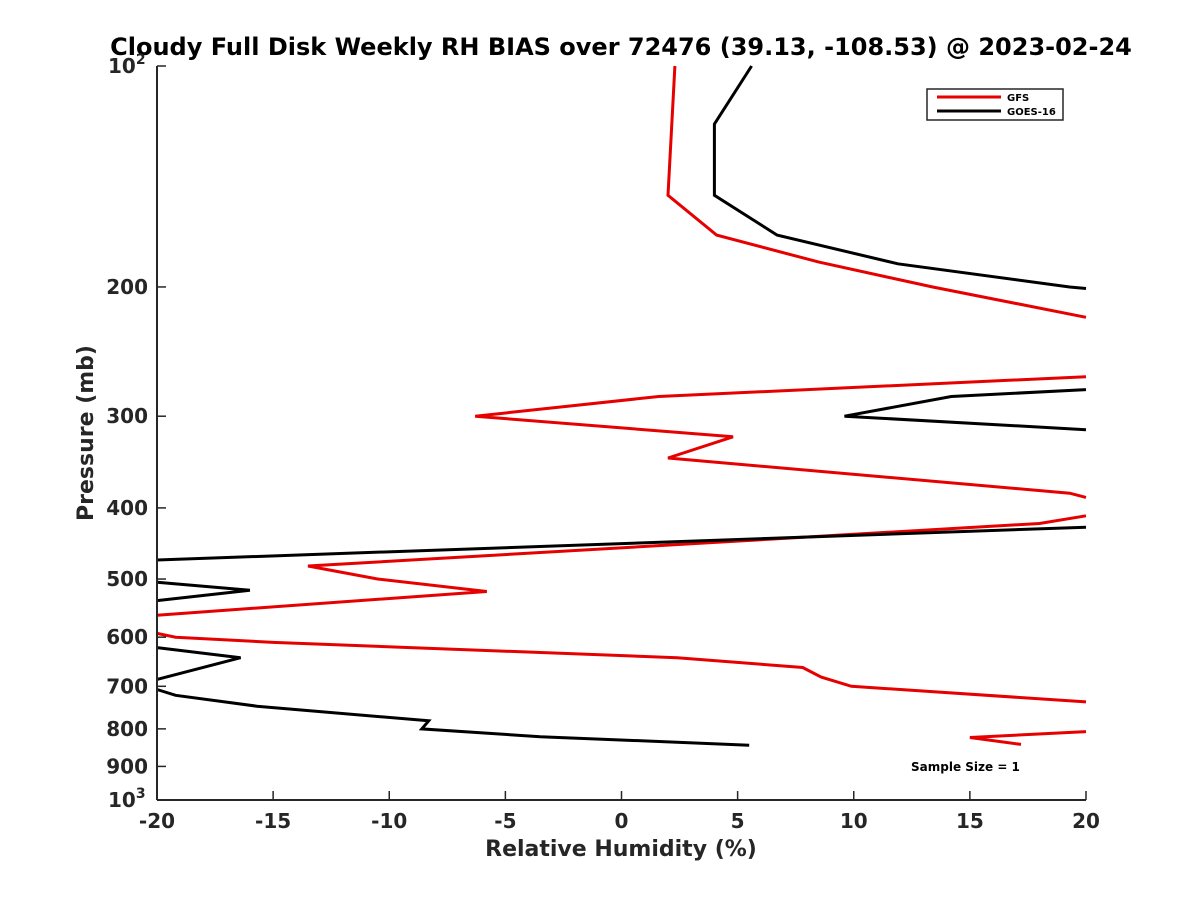 The image size is (1200, 900). I want to click on x-tick-label: -10, so click(389, 821).